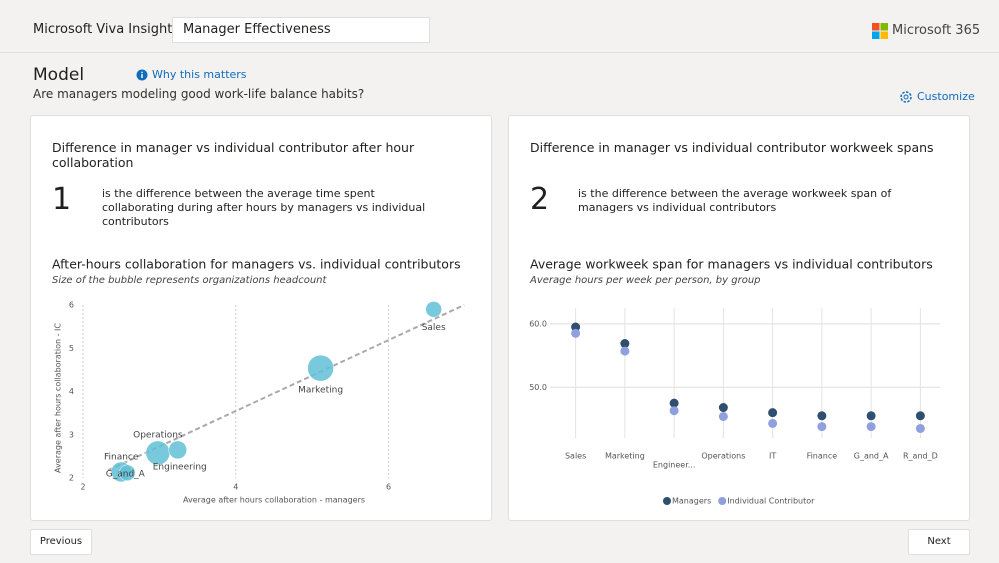 Image resolution: width=999 pixels, height=563 pixels. Describe the element at coordinates (540, 199) in the screenshot. I see `card-number: 2` at that location.